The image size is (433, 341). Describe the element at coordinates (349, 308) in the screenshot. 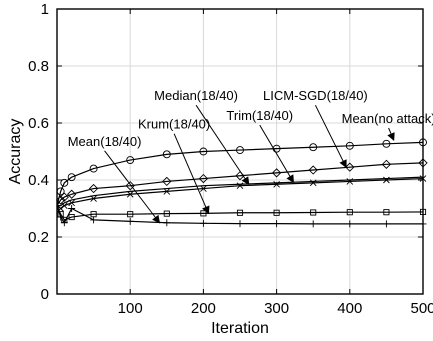

I see `x-tick-label: 400` at that location.